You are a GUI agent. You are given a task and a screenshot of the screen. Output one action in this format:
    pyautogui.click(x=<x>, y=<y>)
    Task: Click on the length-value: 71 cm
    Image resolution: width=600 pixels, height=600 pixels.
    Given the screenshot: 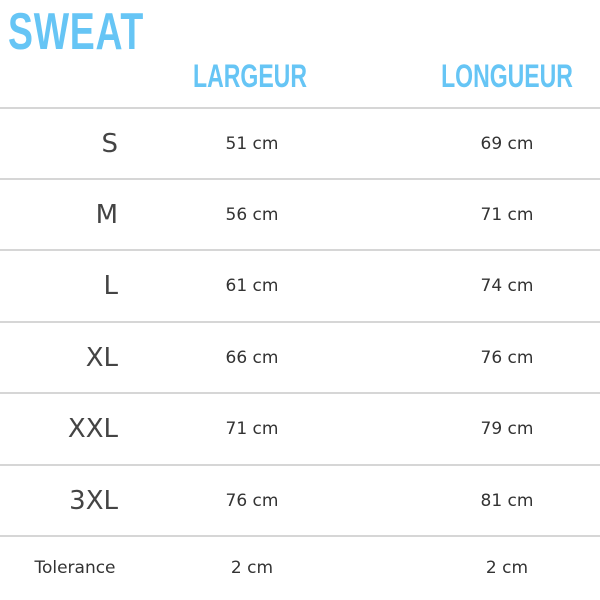 What is the action you would take?
    pyautogui.click(x=507, y=215)
    